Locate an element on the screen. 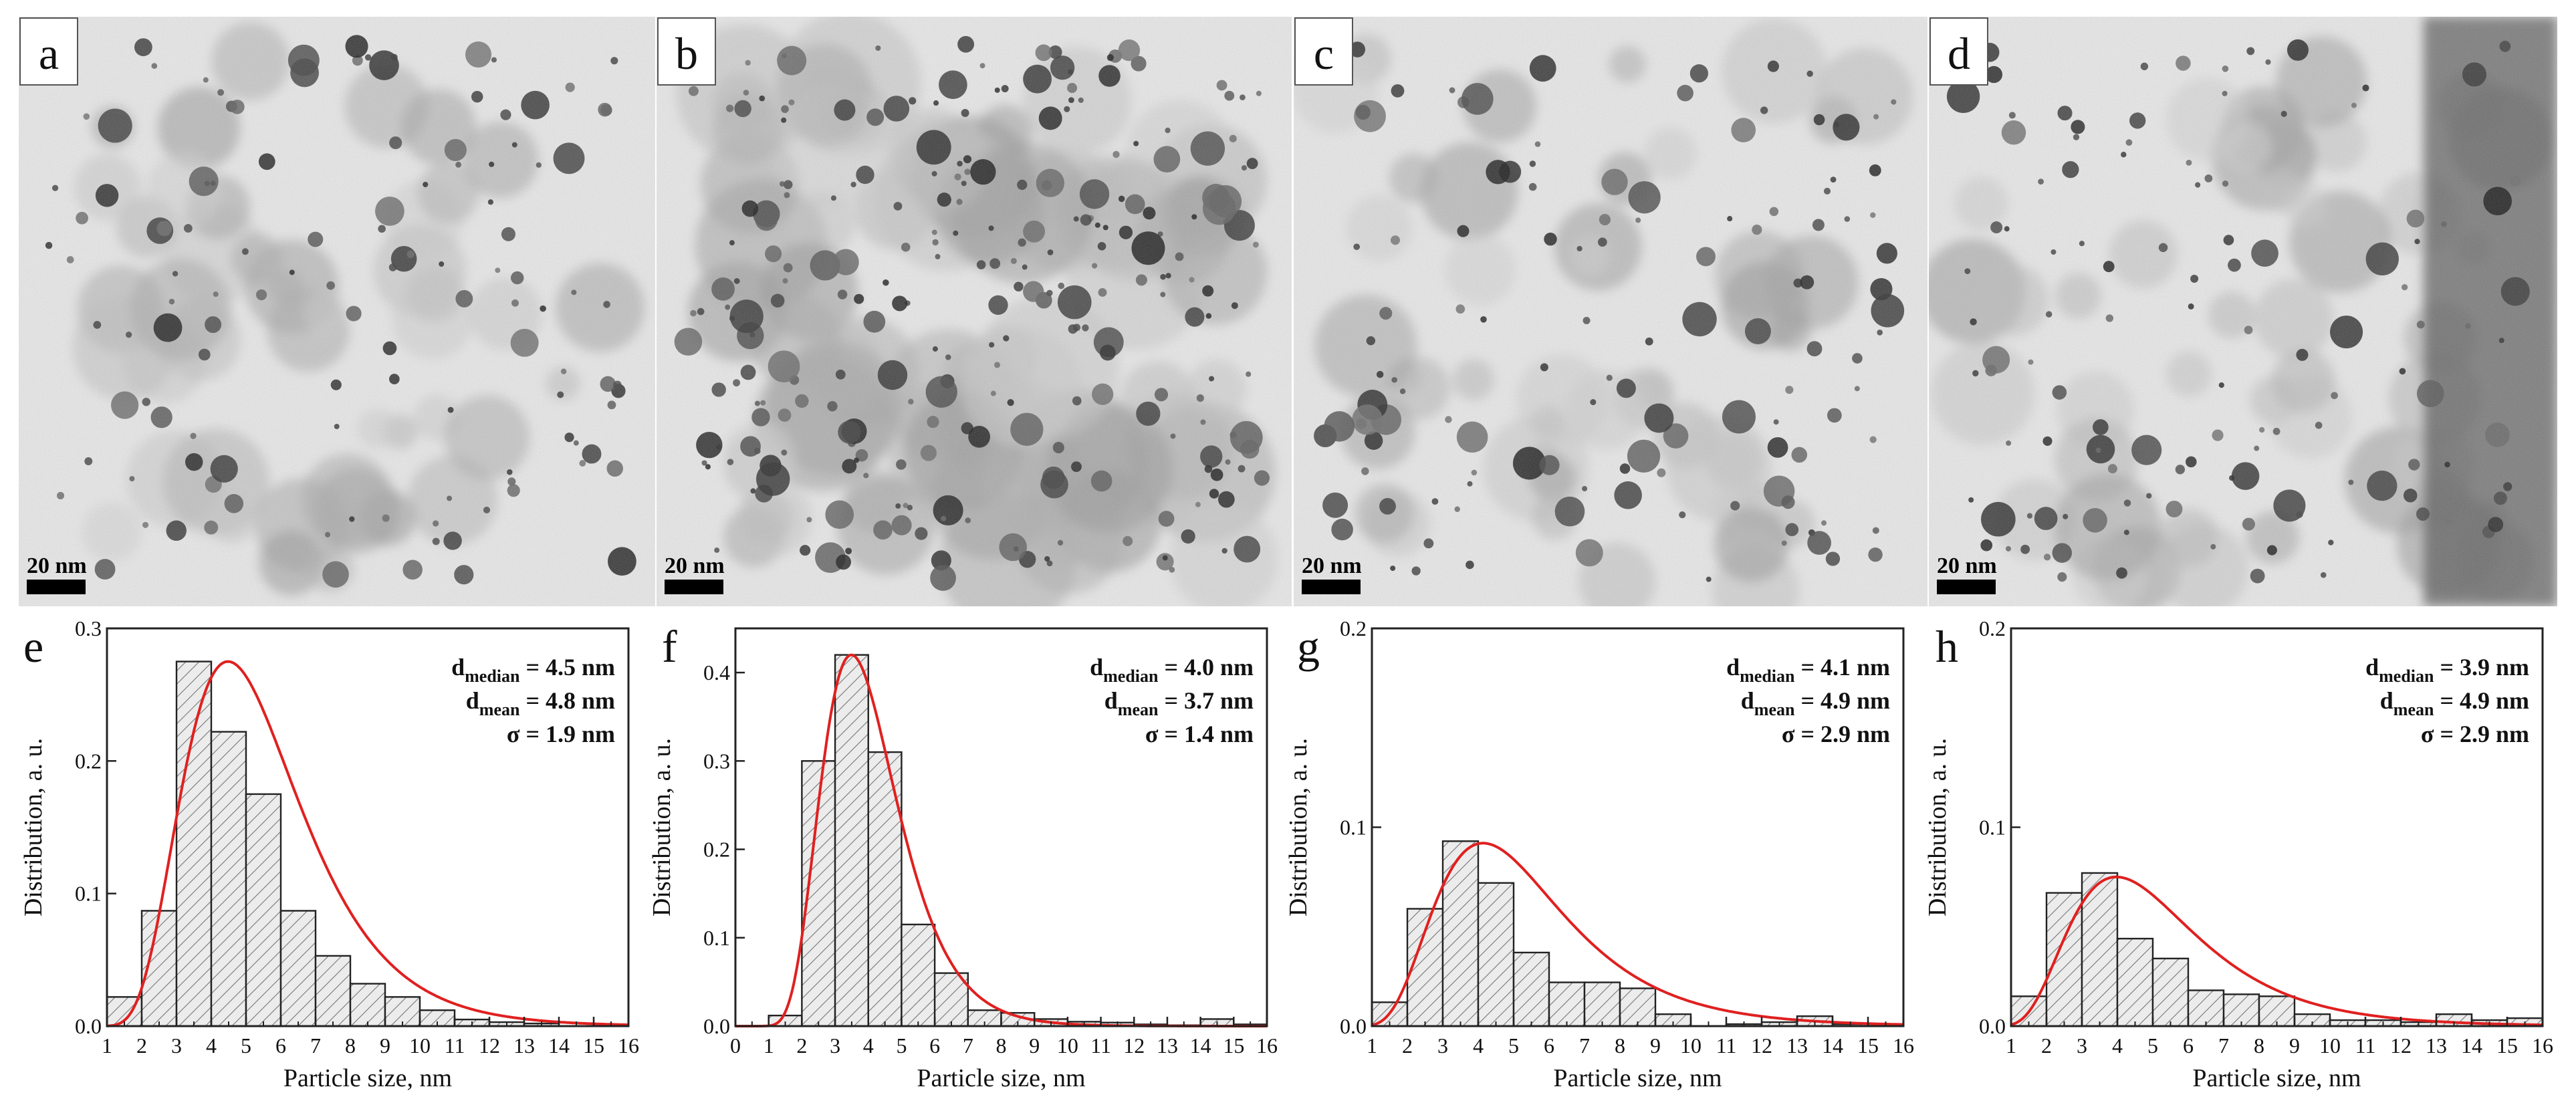 The width and height of the screenshot is (2576, 1105). svg-text: d is located at coordinates (1959, 53).